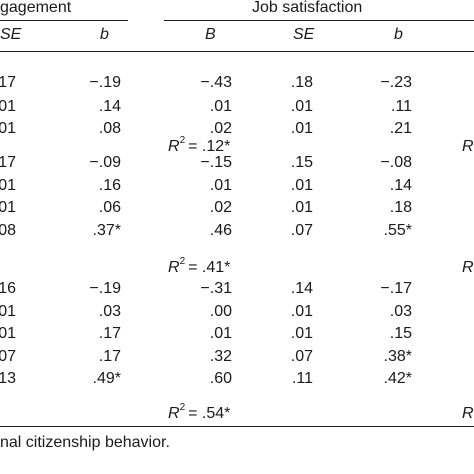  I want to click on cell-b2: .42*, so click(397, 378).